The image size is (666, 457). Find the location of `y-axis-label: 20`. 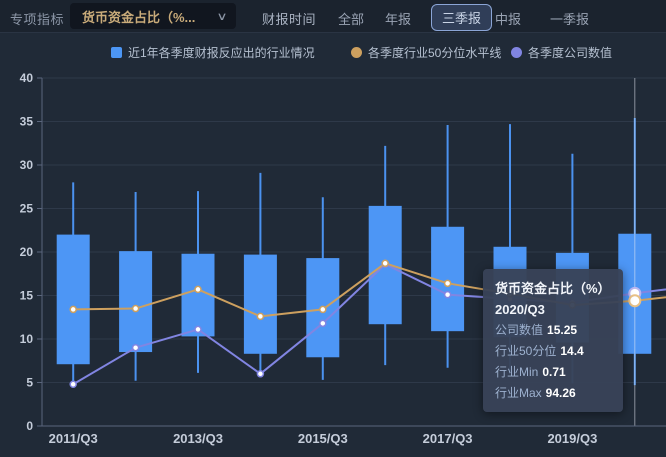

y-axis-label: 20 is located at coordinates (27, 252).